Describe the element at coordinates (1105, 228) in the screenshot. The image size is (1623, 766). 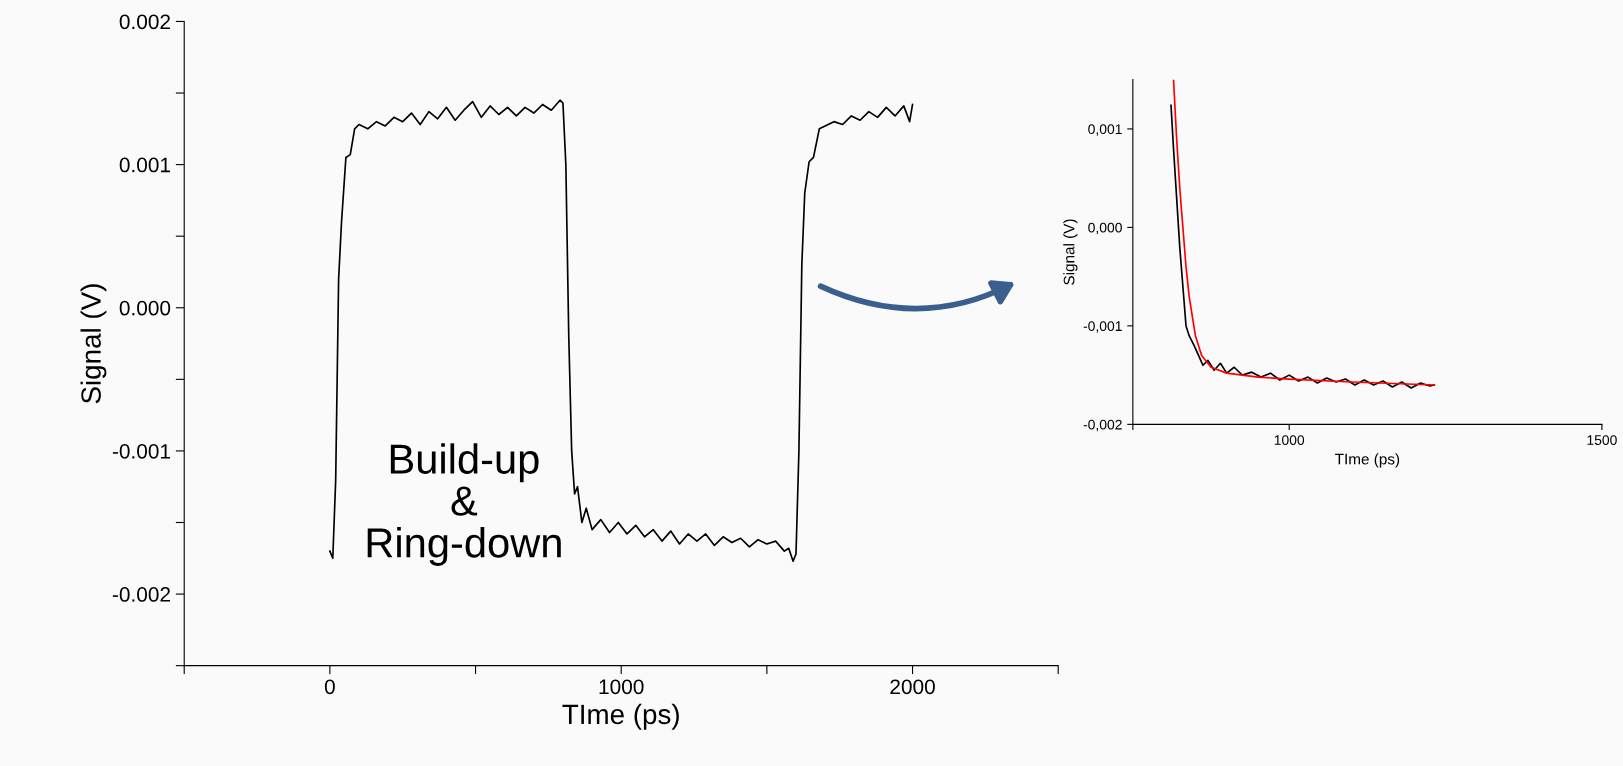
I see `y-tick-label: 0,000` at that location.